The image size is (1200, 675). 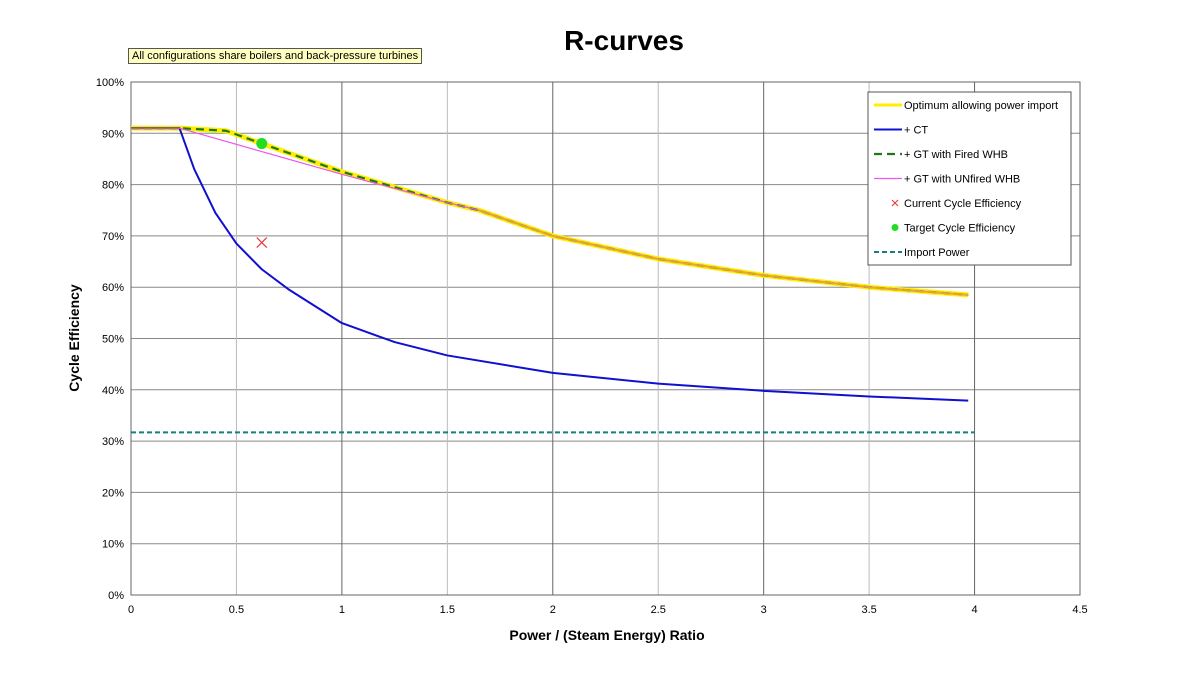 What do you see at coordinates (447, 610) in the screenshot?
I see `x-tick-label: 1.5` at bounding box center [447, 610].